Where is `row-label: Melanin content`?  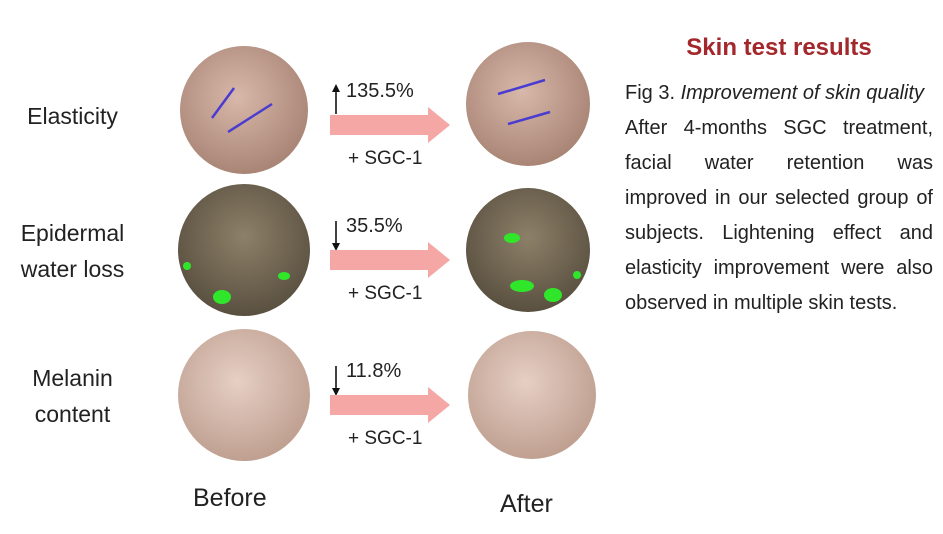
row-label: Melanin content is located at coordinates (72, 396).